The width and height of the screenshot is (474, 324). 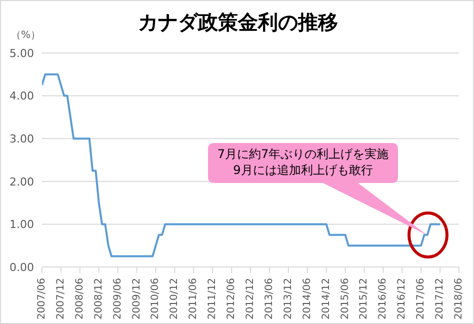 What do you see at coordinates (22, 139) in the screenshot?
I see `y-tick-label: 3.00` at bounding box center [22, 139].